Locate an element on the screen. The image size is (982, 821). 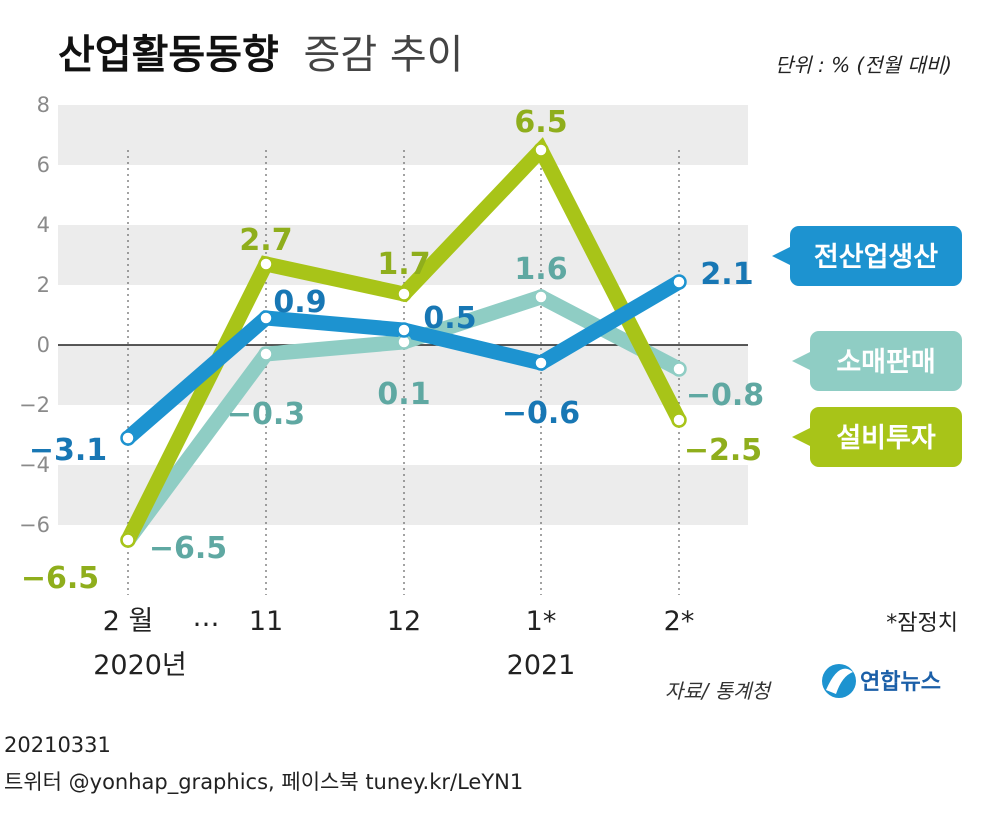
data-label: 2.1 is located at coordinates (726, 274).